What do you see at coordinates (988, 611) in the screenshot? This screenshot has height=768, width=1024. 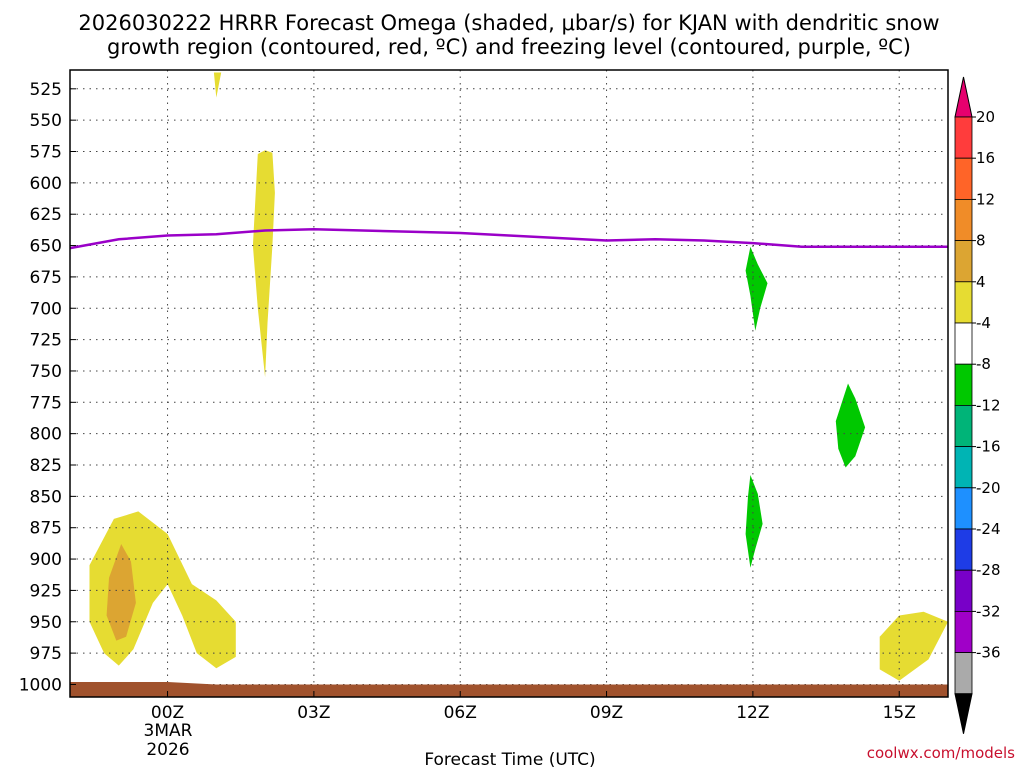 I see `colorbar-label: -32` at bounding box center [988, 611].